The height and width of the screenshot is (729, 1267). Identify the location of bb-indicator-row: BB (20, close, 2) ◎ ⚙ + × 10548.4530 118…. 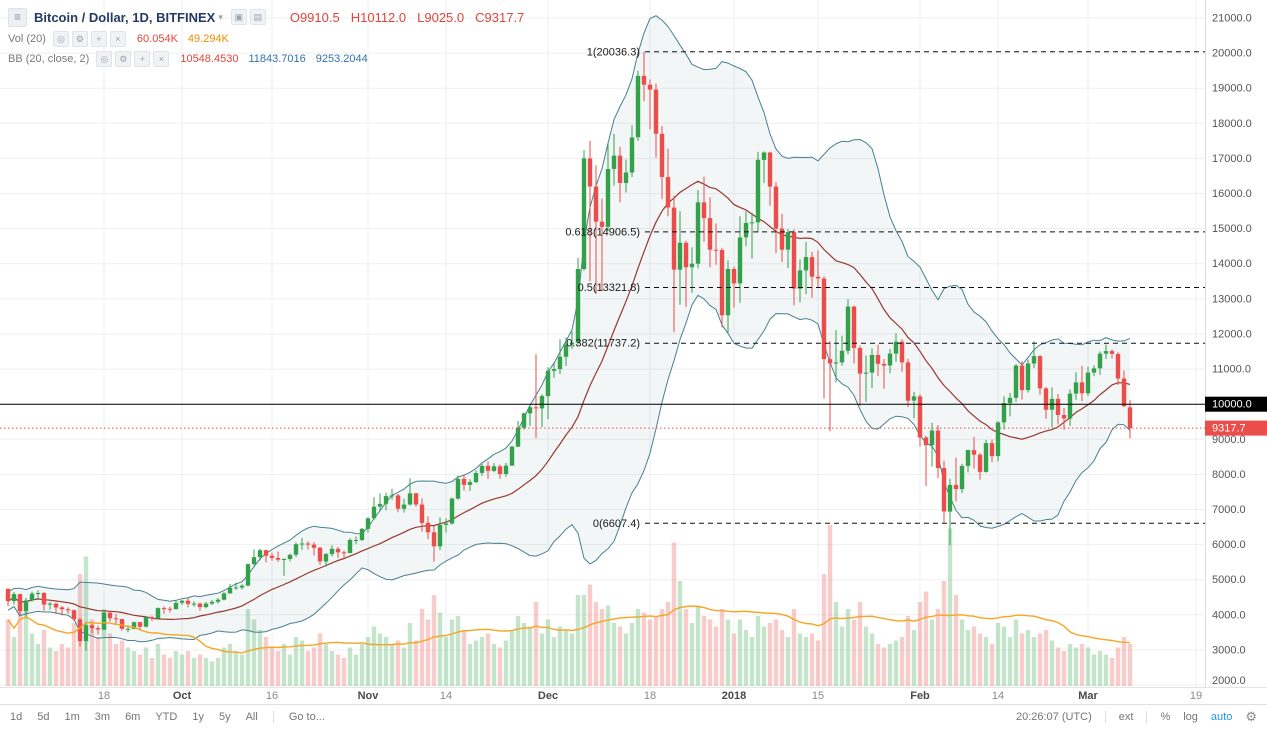
(266, 59).